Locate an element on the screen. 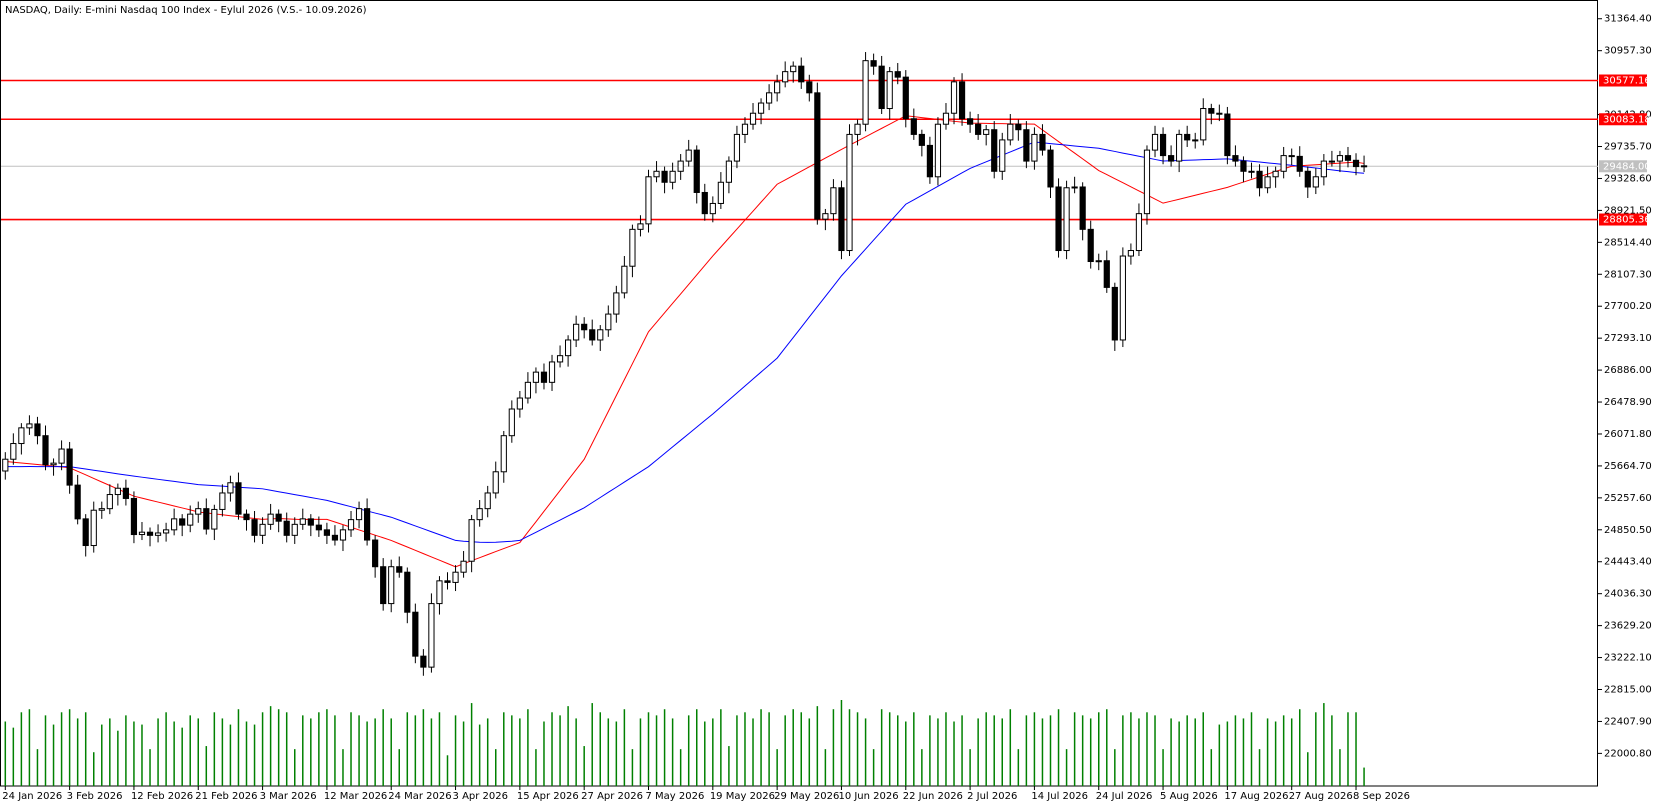 The image size is (1654, 804). last-price-label: 29484.00 is located at coordinates (1627, 166).